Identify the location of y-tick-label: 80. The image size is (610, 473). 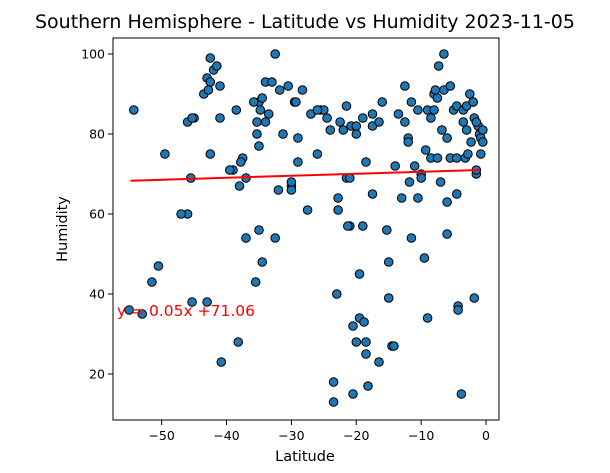
(97, 134).